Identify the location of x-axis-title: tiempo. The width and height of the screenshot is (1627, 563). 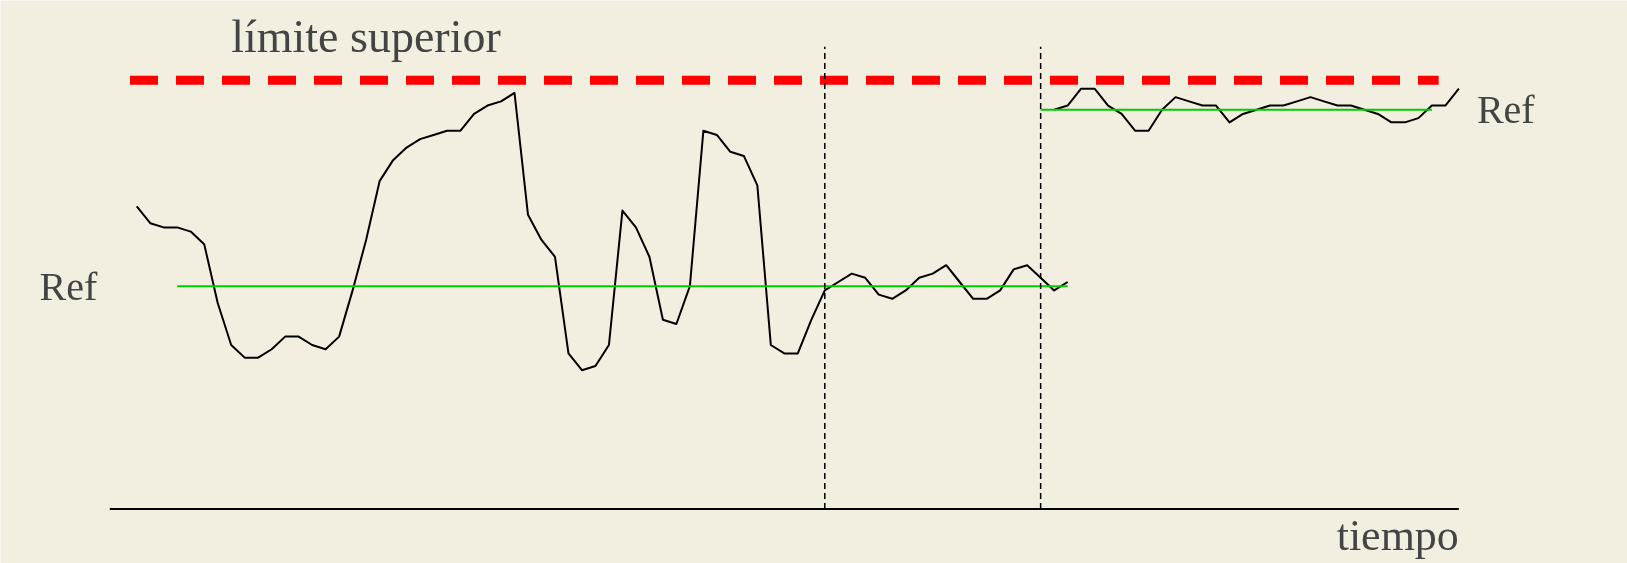
(1397, 535).